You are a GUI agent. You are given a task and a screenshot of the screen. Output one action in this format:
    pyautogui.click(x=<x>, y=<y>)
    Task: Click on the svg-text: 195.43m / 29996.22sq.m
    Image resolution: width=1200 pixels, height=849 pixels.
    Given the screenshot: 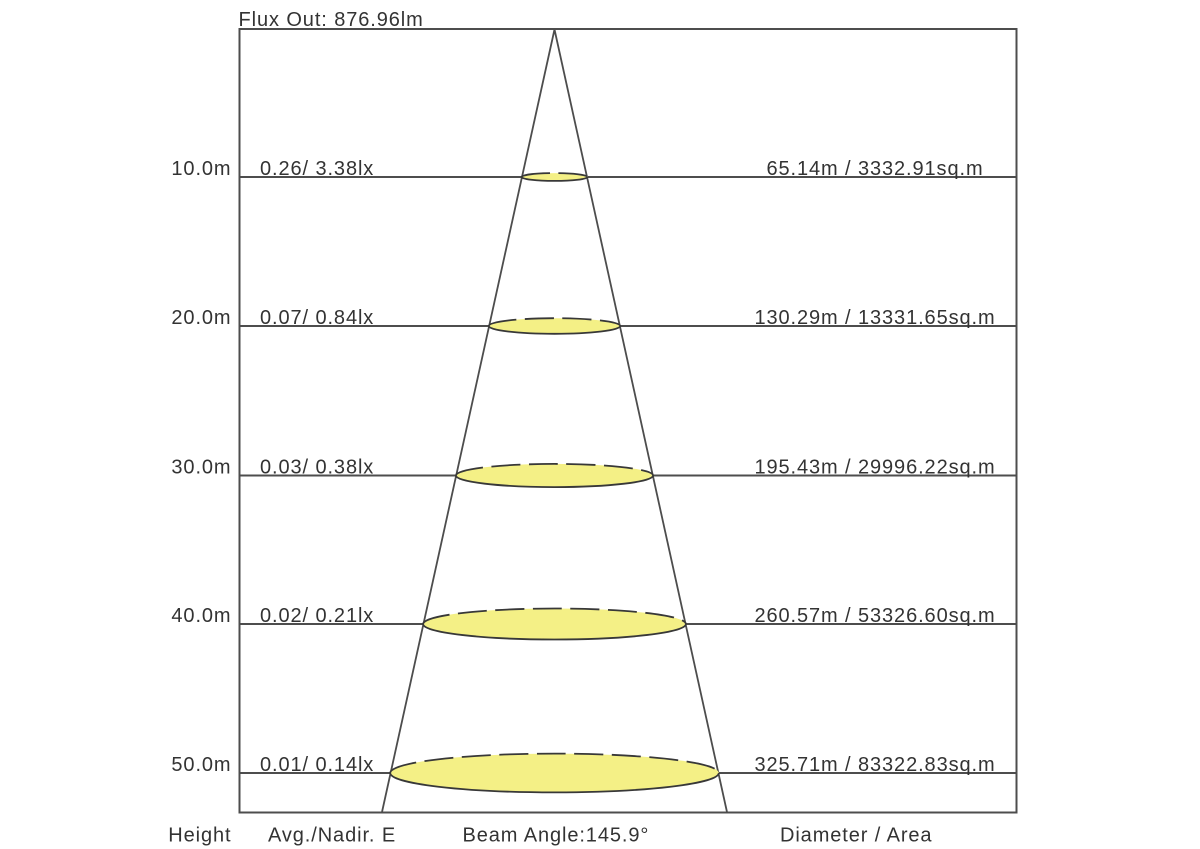 What is the action you would take?
    pyautogui.click(x=874, y=467)
    